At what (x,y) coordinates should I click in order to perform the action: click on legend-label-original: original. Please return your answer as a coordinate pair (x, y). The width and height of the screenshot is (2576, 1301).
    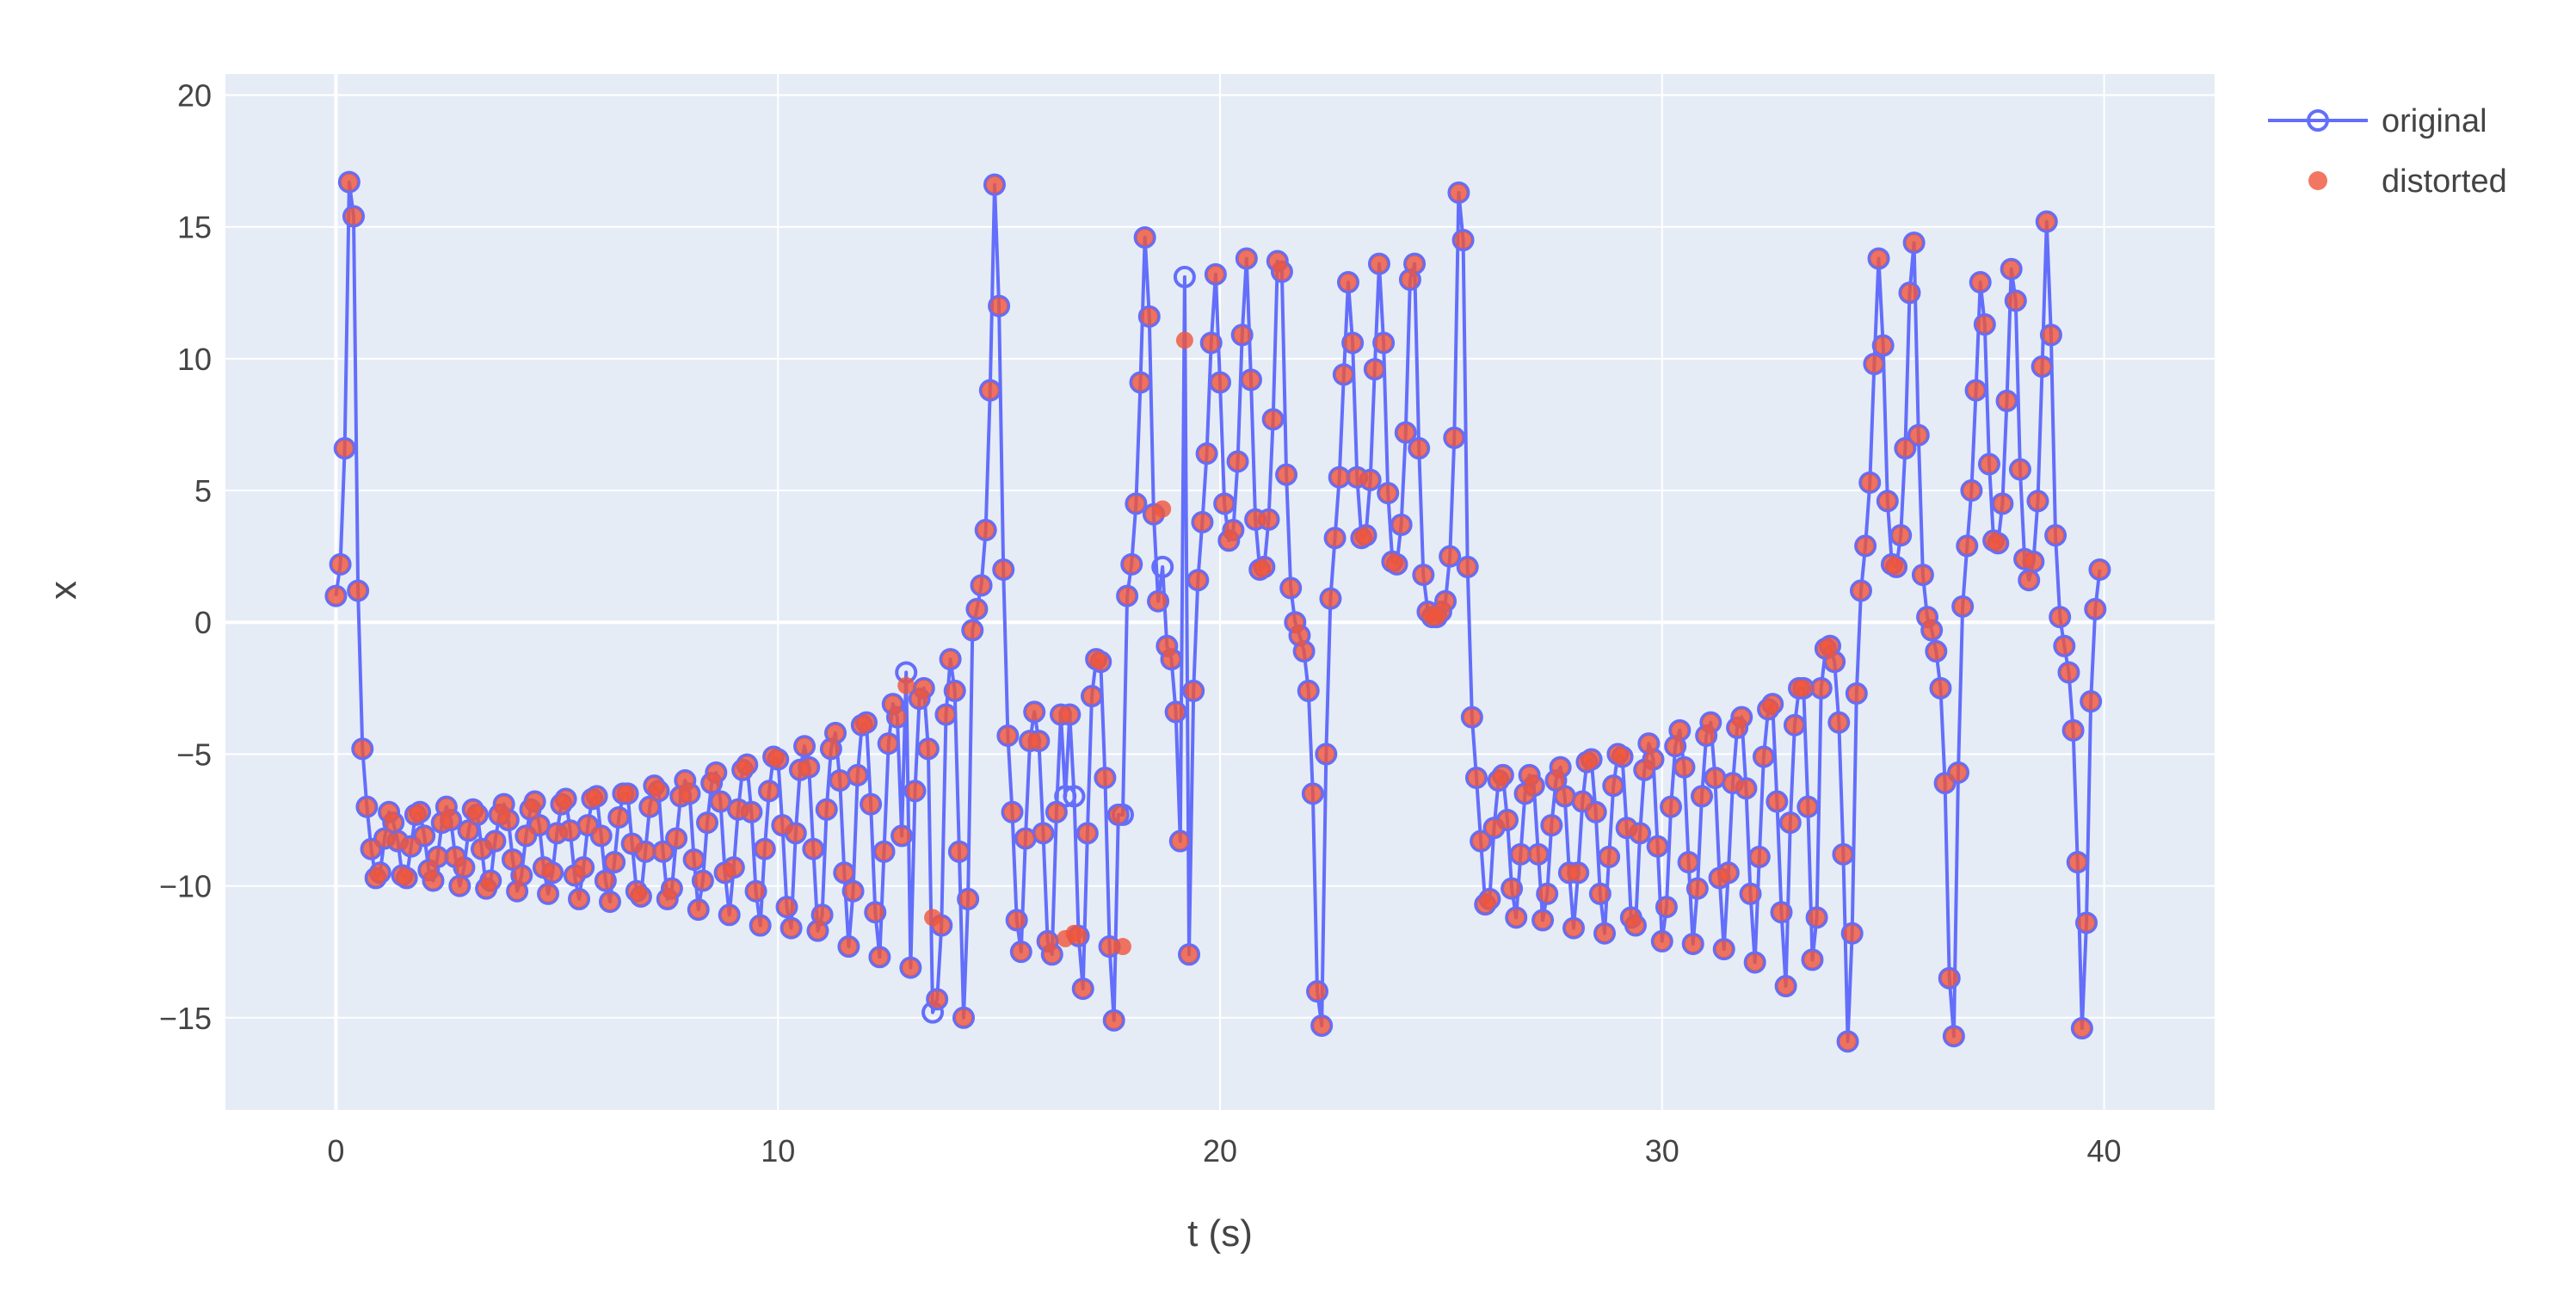
    Looking at the image, I should click on (2434, 121).